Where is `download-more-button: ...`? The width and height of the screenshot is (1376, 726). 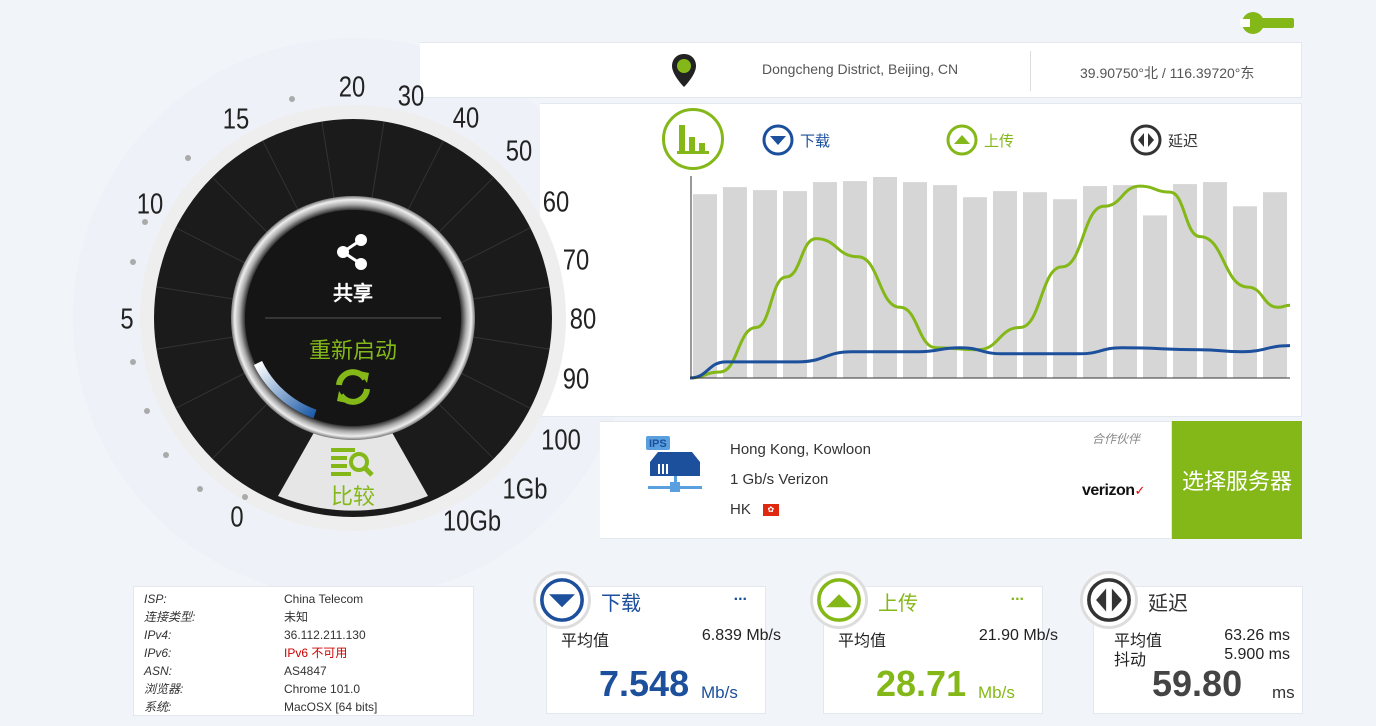 download-more-button: ... is located at coordinates (740, 595).